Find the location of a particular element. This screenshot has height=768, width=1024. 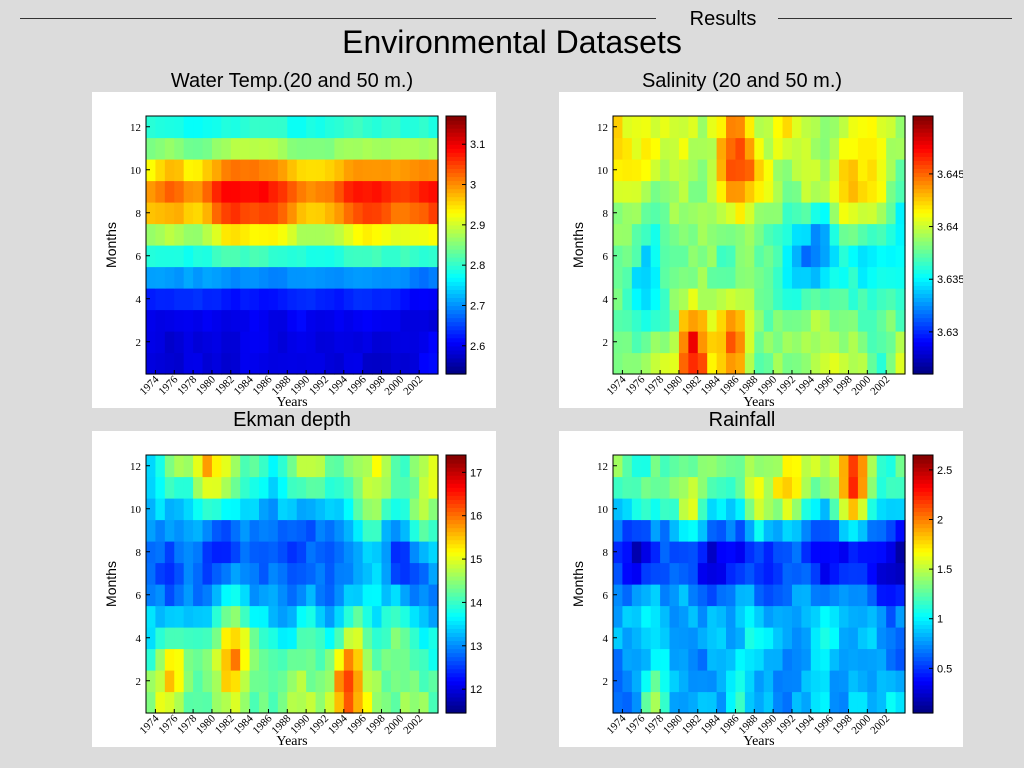

plot-frame is located at coordinates (292, 245).